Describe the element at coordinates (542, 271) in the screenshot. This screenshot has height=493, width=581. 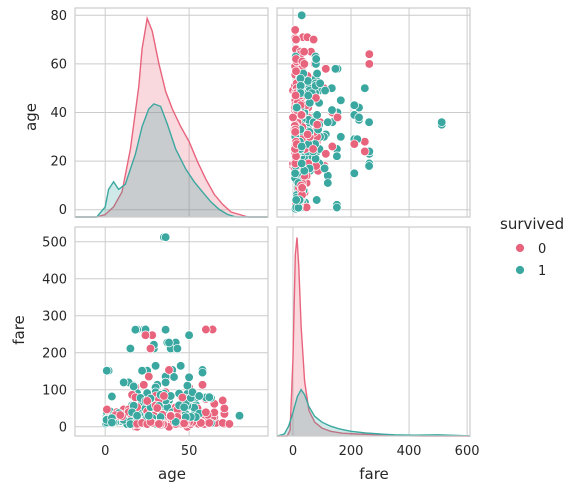
I see `legend-label-1: 1` at that location.